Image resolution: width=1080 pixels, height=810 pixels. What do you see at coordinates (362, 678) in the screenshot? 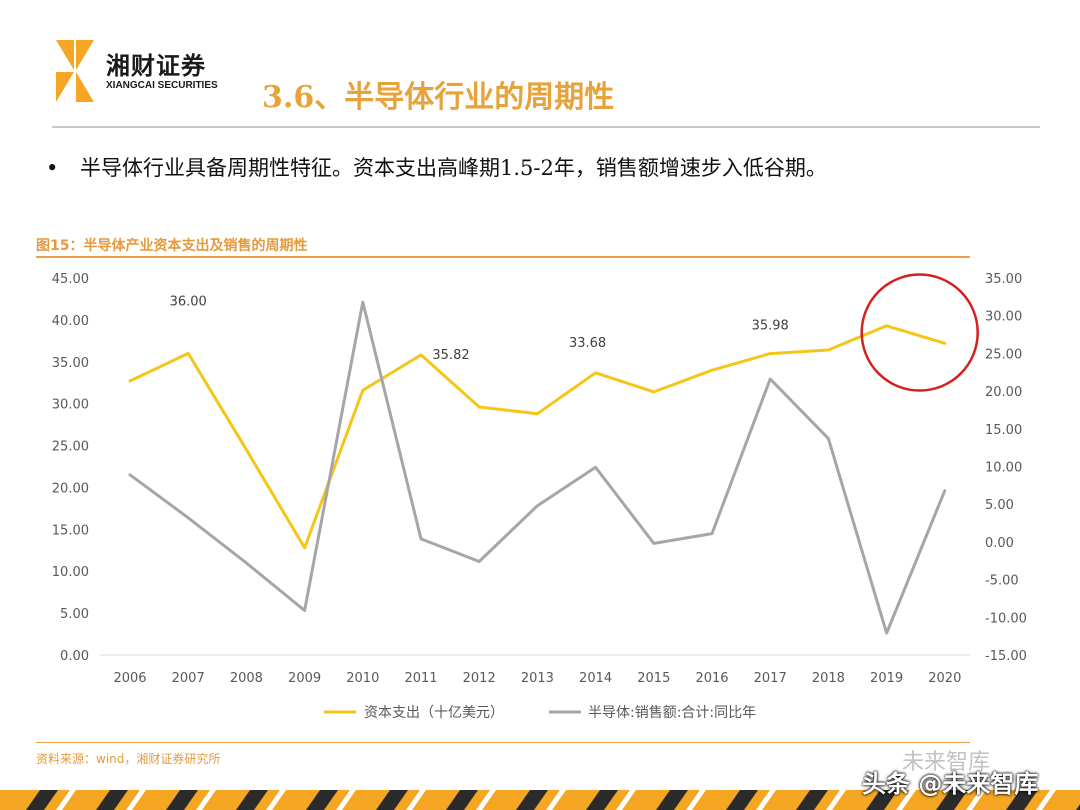
I see `x-tick-label: 2010` at bounding box center [362, 678].